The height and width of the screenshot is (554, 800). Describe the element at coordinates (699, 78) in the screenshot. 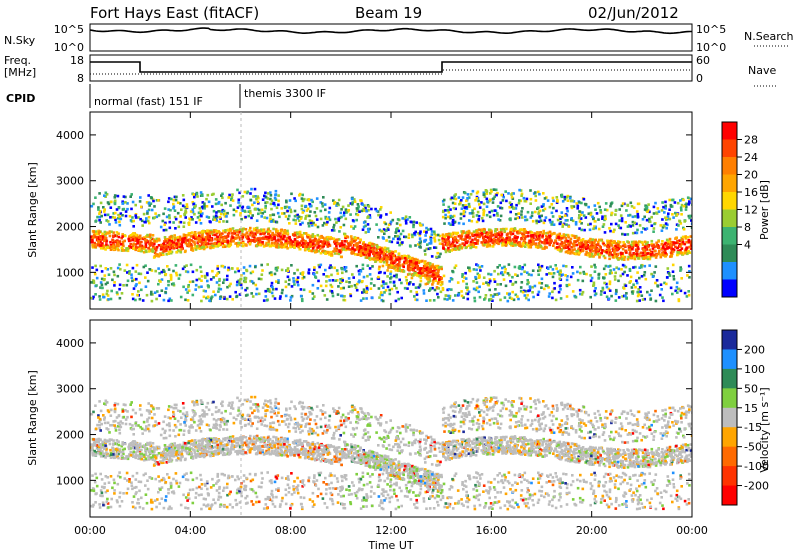

I see `nave-tick-bottom: 0` at that location.